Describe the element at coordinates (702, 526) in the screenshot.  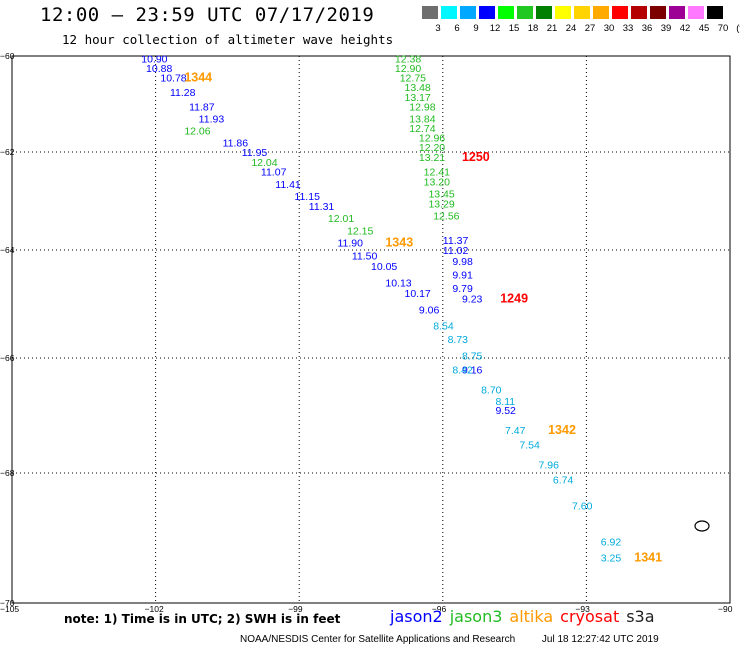
I see `island-outline` at that location.